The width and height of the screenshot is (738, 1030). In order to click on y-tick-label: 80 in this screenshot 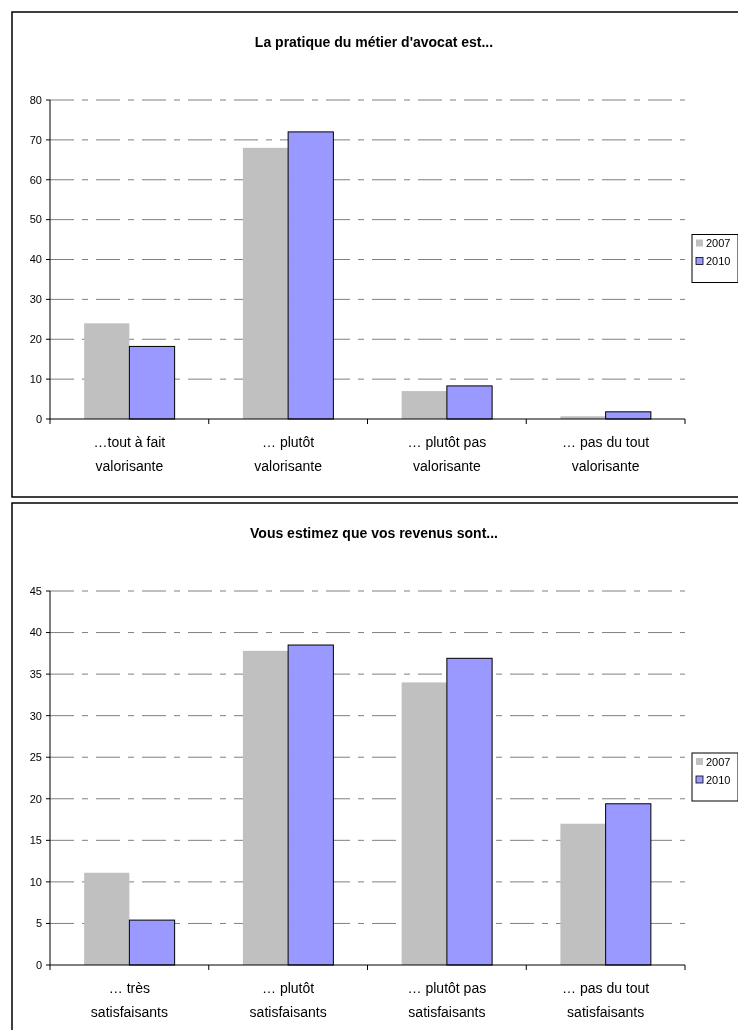, I will do `click(35, 99)`.